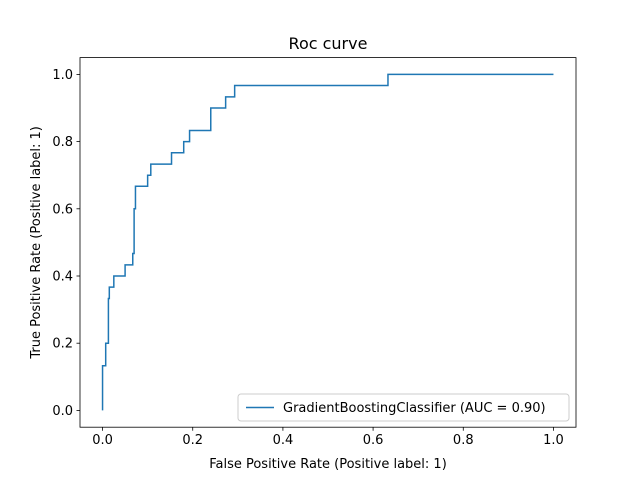 The height and width of the screenshot is (480, 640). Describe the element at coordinates (102, 440) in the screenshot. I see `x-tick-label: 0.0` at that location.